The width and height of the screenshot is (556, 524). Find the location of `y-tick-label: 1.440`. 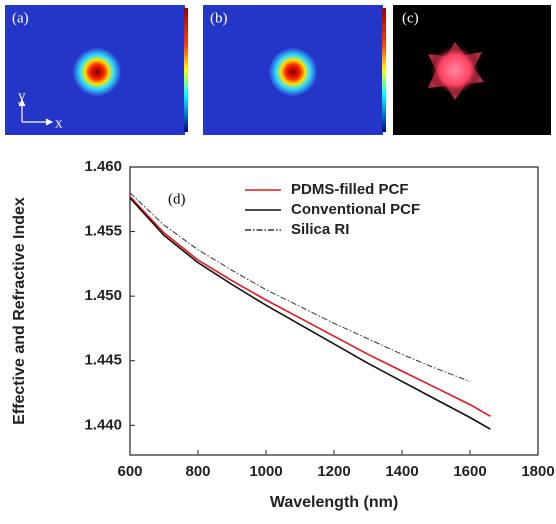

y-tick-label: 1.440 is located at coordinates (103, 424).